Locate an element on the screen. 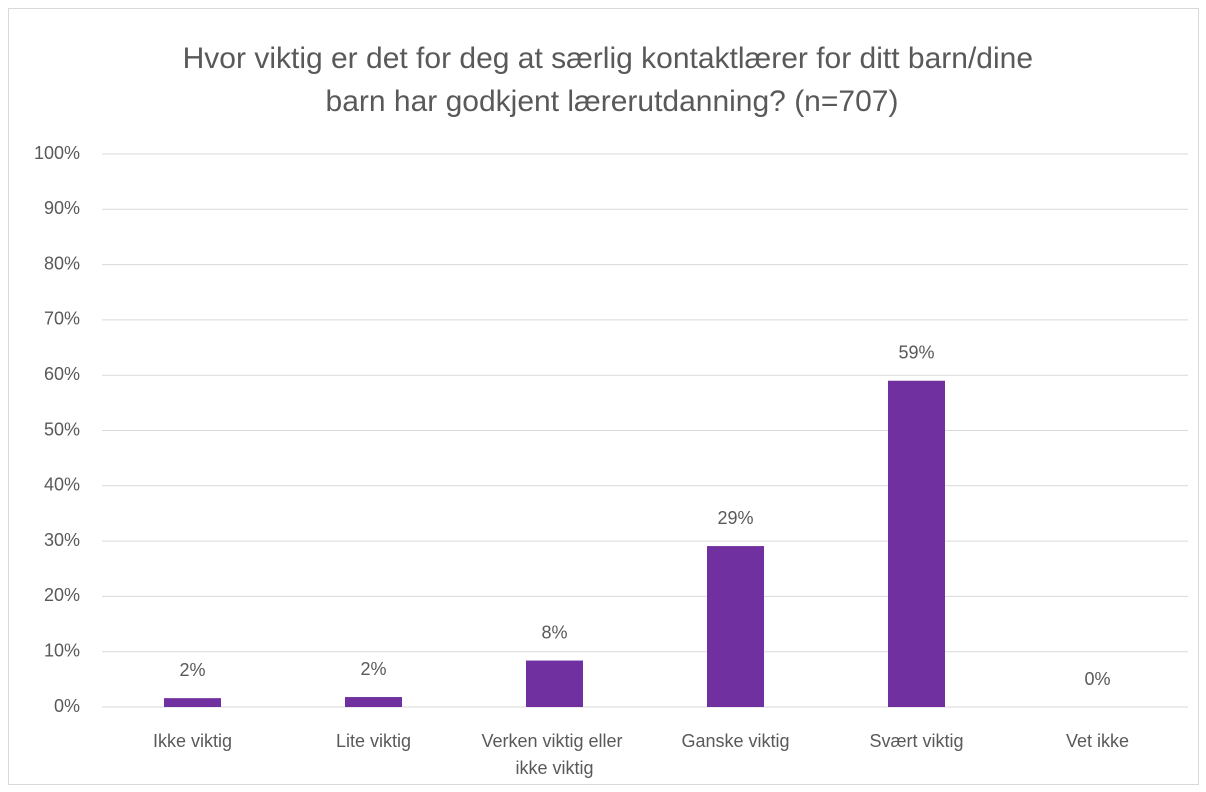 The image size is (1206, 792). x-tick-label: Ikke viktig is located at coordinates (192, 741).